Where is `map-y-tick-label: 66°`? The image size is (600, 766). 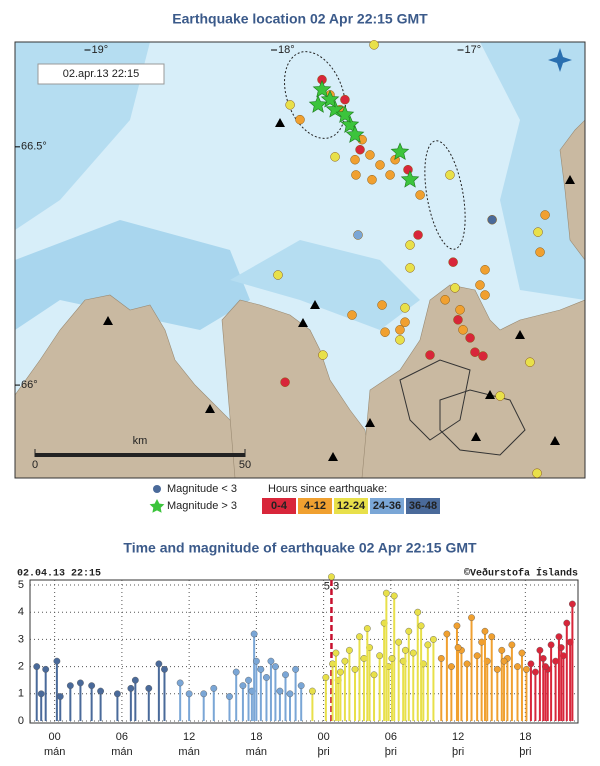 map-y-tick-label: 66° is located at coordinates (29, 385).